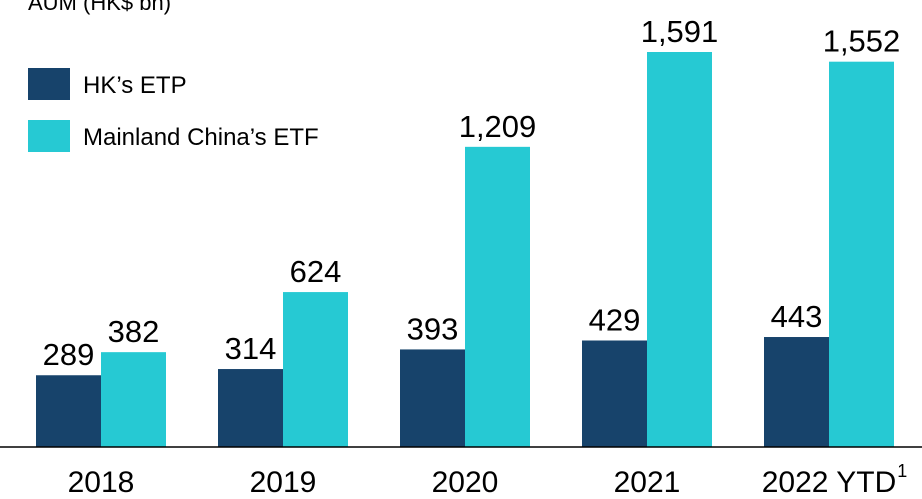  Describe the element at coordinates (316, 271) in the screenshot. I see `data-label: 624` at that location.